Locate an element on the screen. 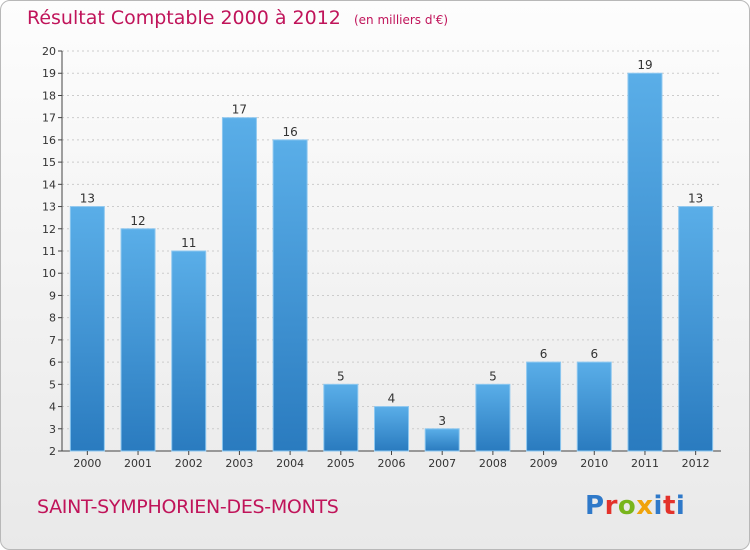 The width and height of the screenshot is (750, 550). bar-2003 is located at coordinates (239, 284).